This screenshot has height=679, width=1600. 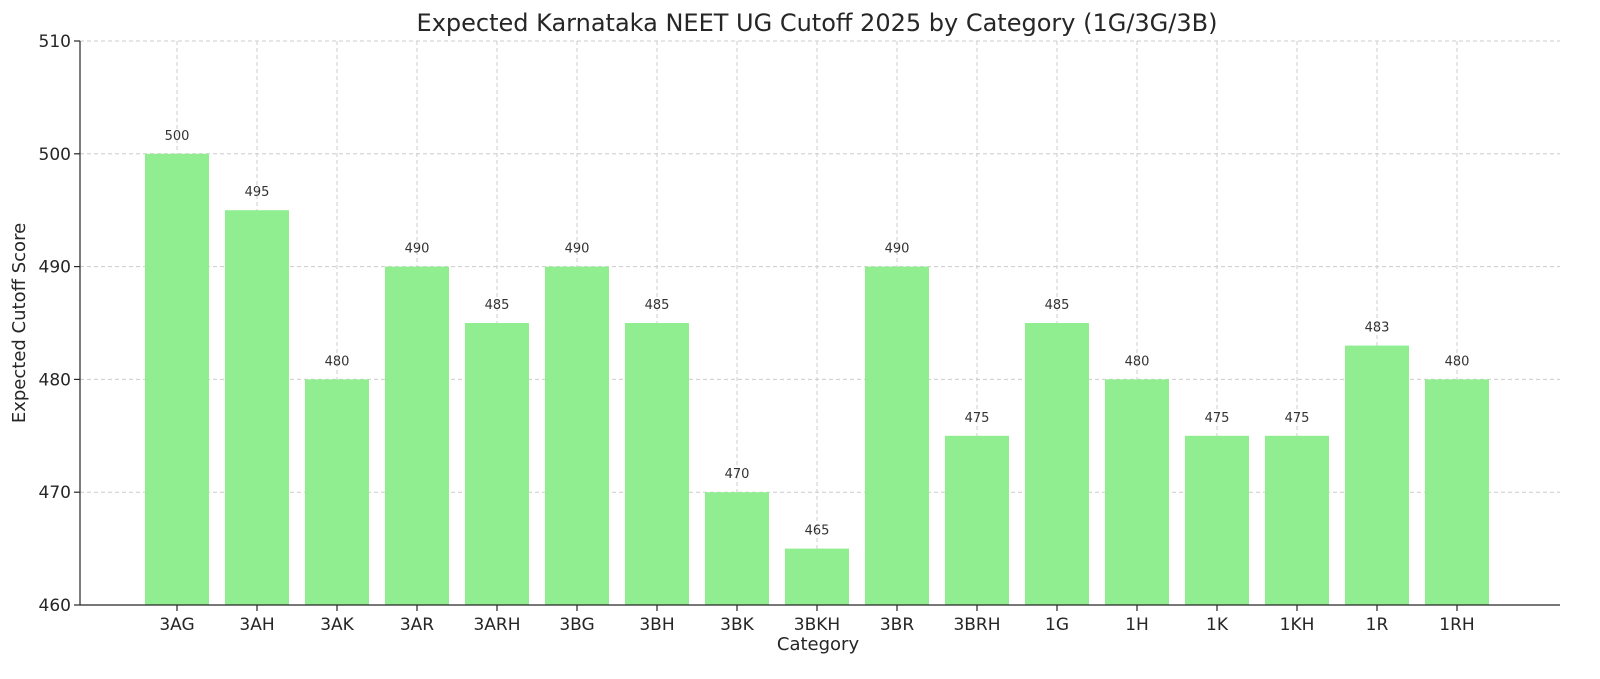 What do you see at coordinates (1457, 492) in the screenshot?
I see `bar-1rh` at bounding box center [1457, 492].